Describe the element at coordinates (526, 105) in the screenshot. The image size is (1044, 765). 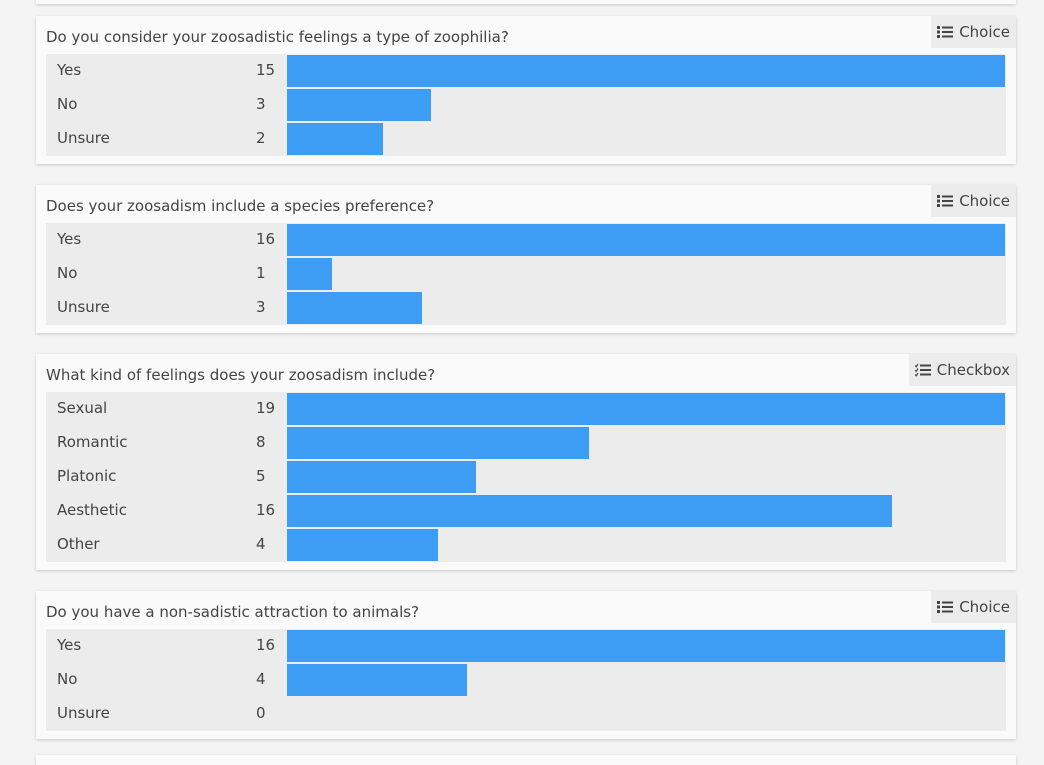
I see `answer-row: No 3` at that location.